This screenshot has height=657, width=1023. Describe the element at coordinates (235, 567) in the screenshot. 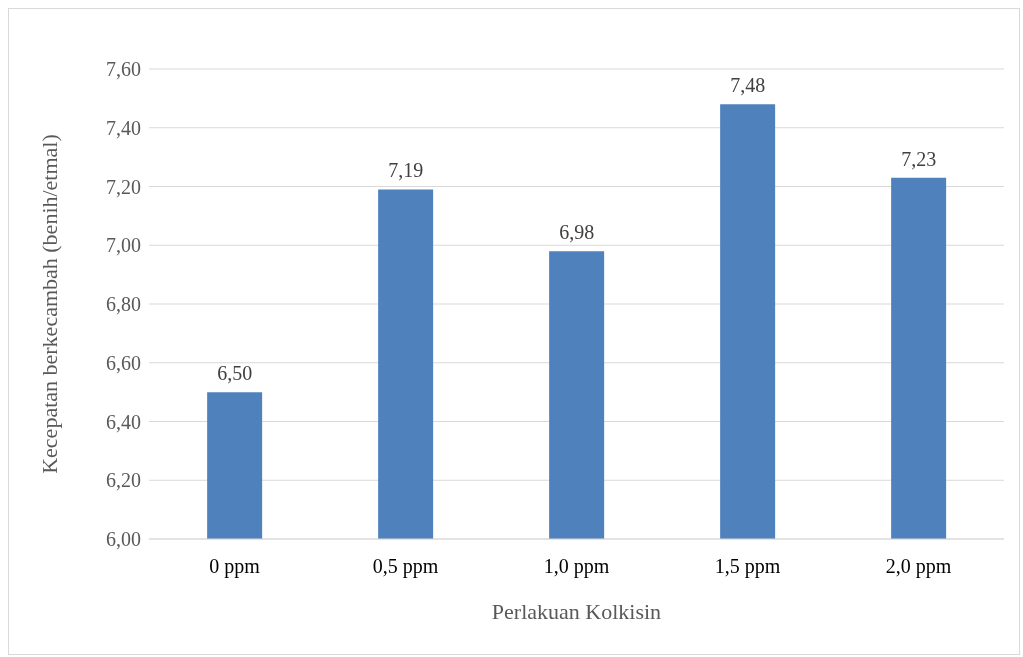

I see `x-tick-label: 0 ppm` at that location.